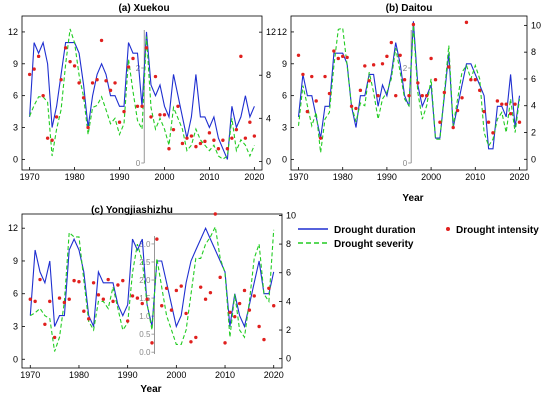 The width and height of the screenshot is (550, 400). Describe the element at coordinates (519, 177) in the screenshot. I see `x-tick-label: 2020` at that location.